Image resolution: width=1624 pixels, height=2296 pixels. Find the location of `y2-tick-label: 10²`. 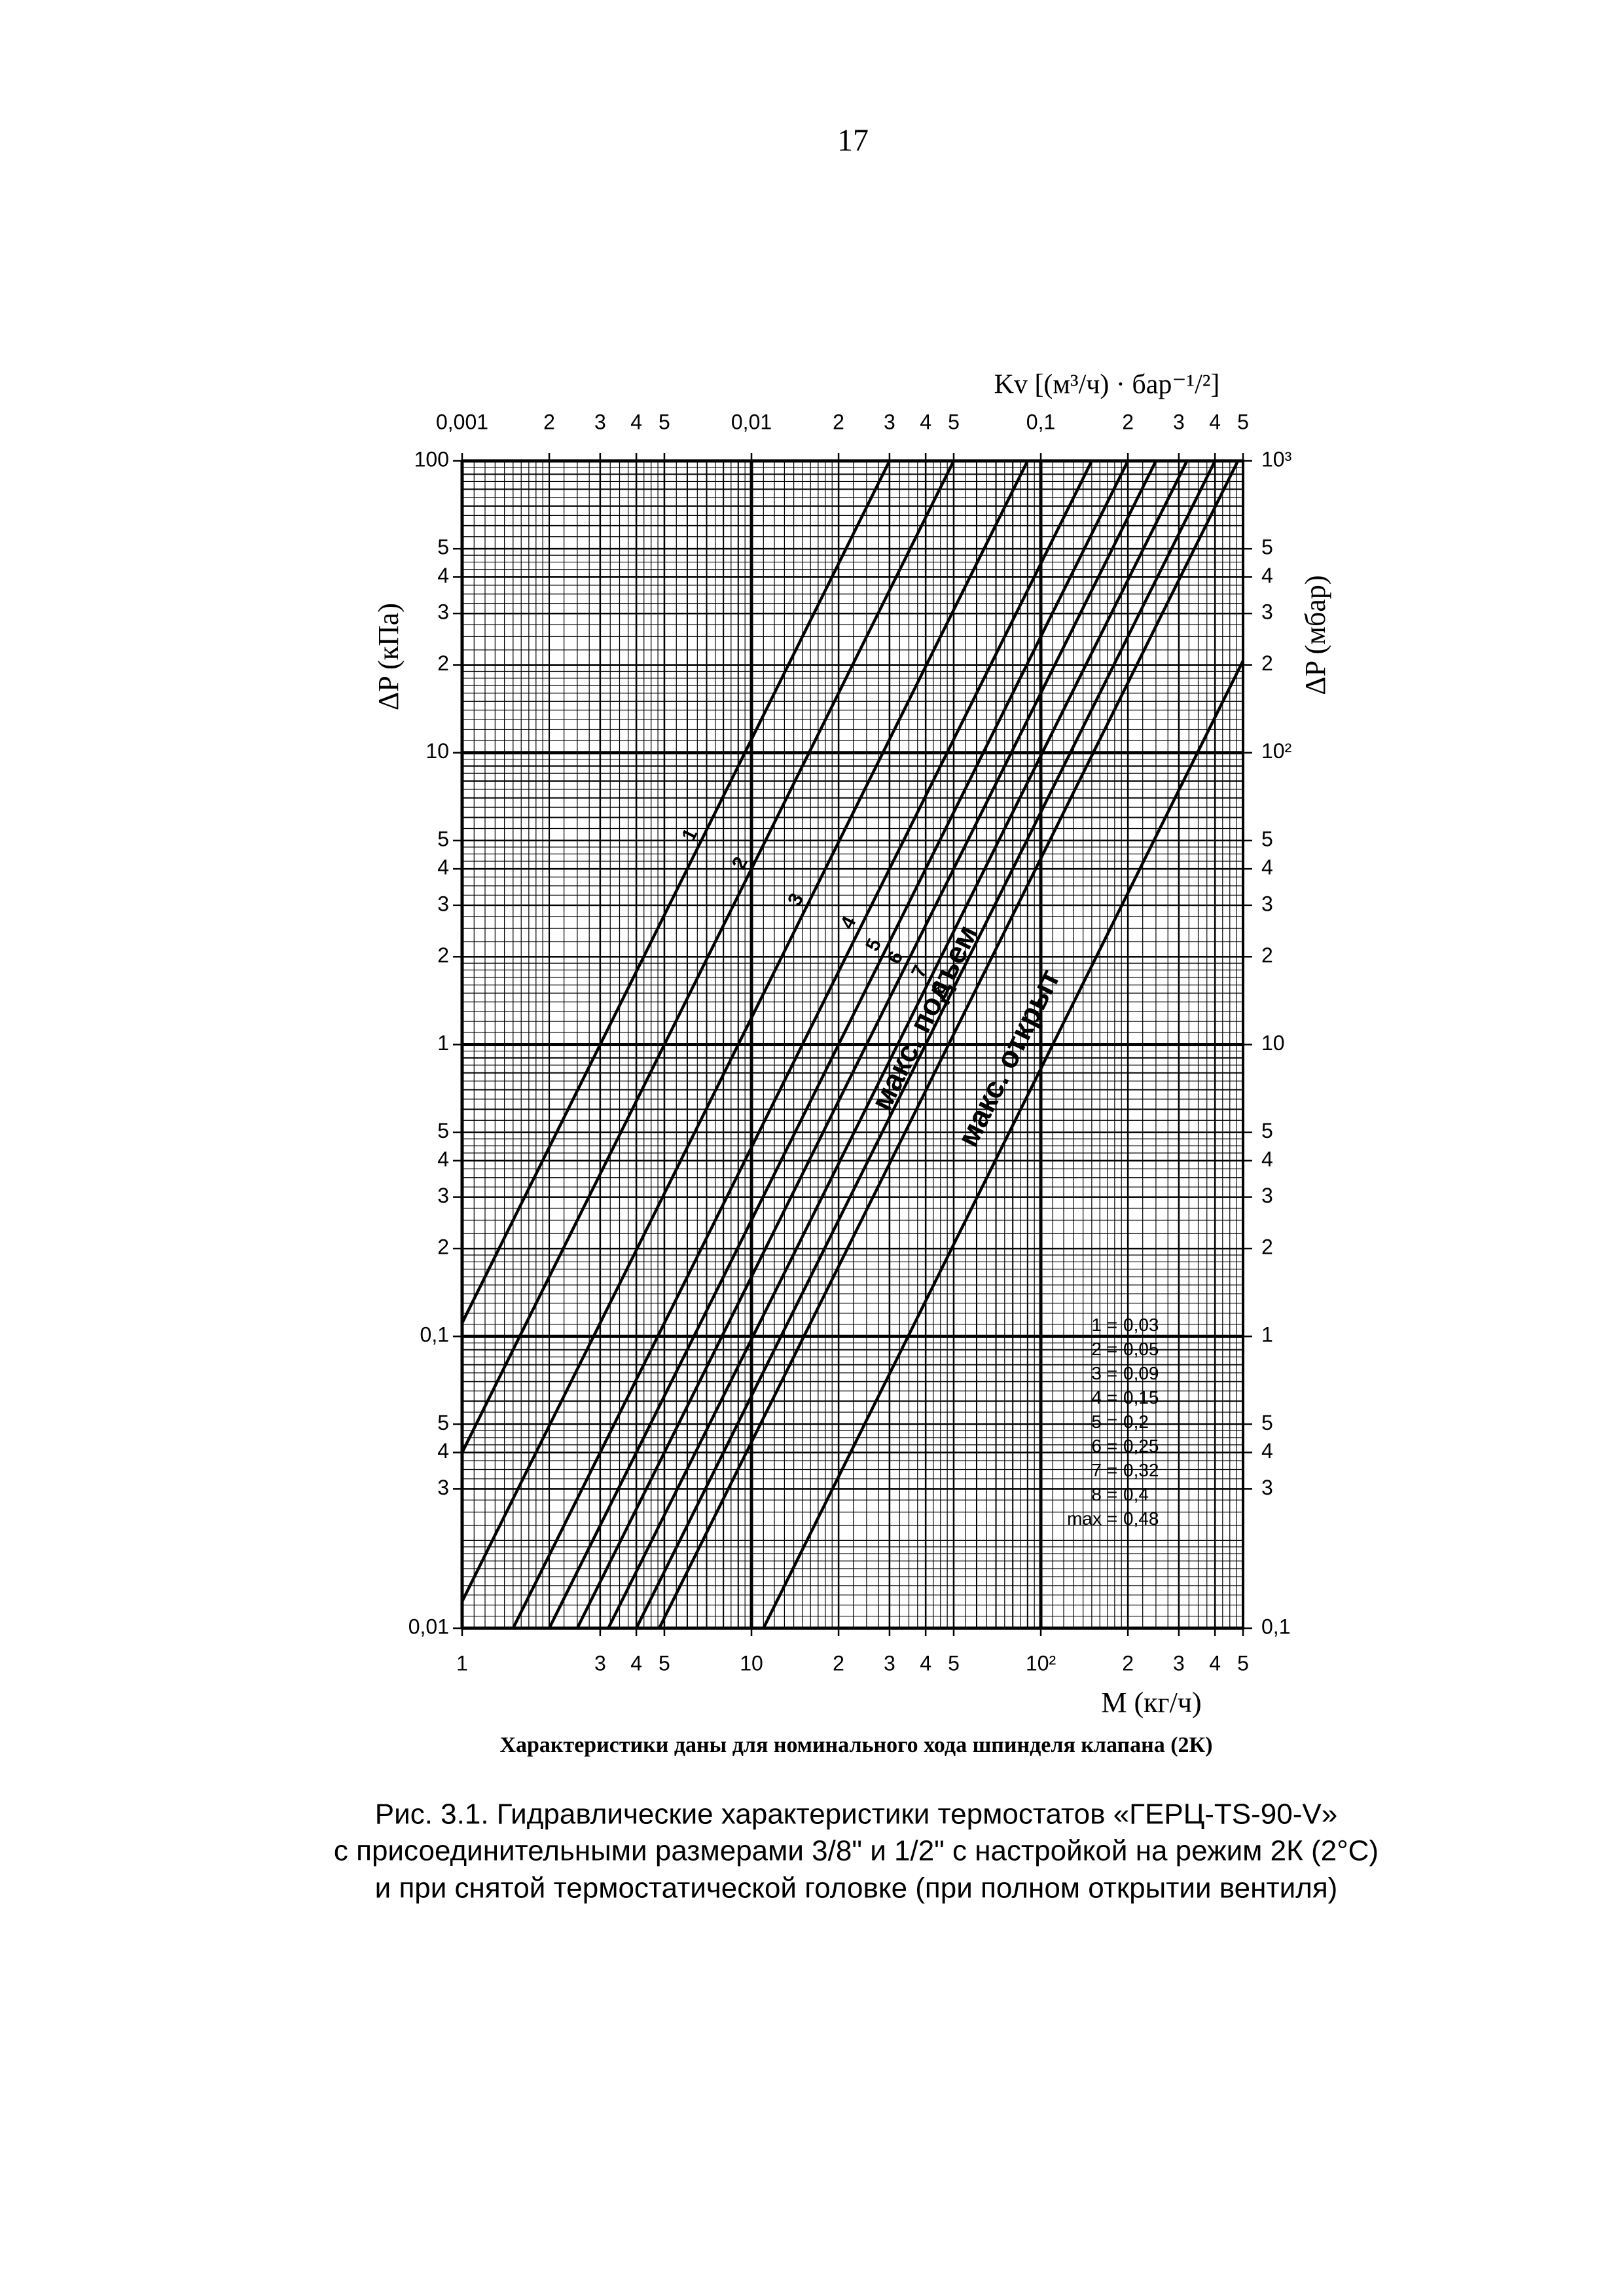

y2-tick-label: 10² is located at coordinates (1276, 751).